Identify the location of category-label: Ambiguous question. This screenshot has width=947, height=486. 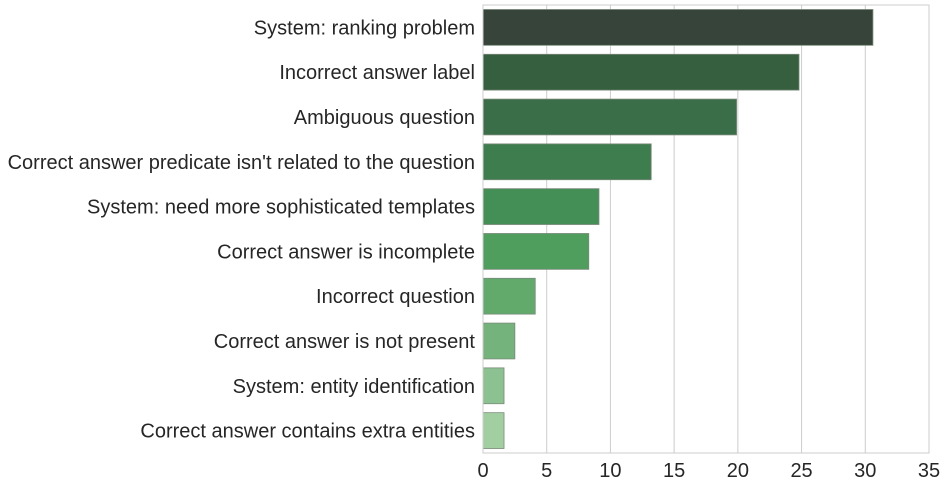
(384, 118).